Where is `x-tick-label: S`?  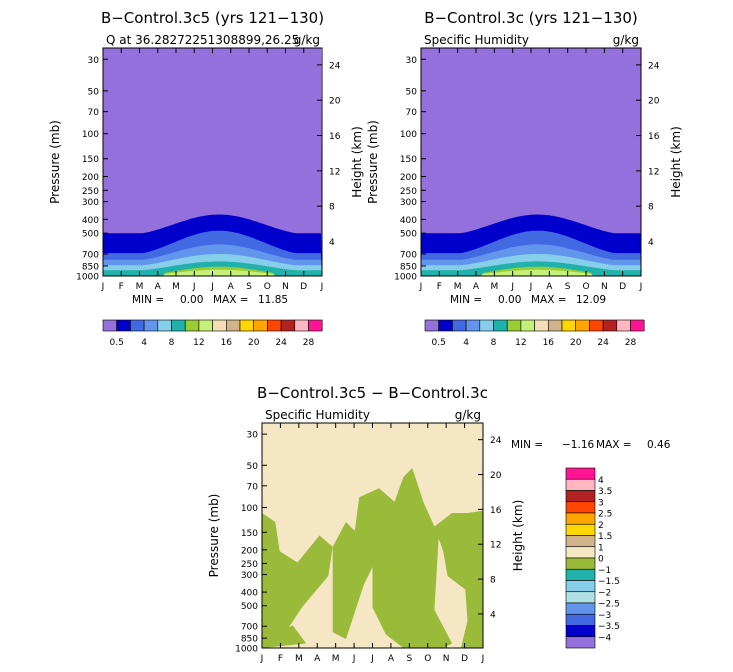
x-tick-label: S is located at coordinates (409, 659).